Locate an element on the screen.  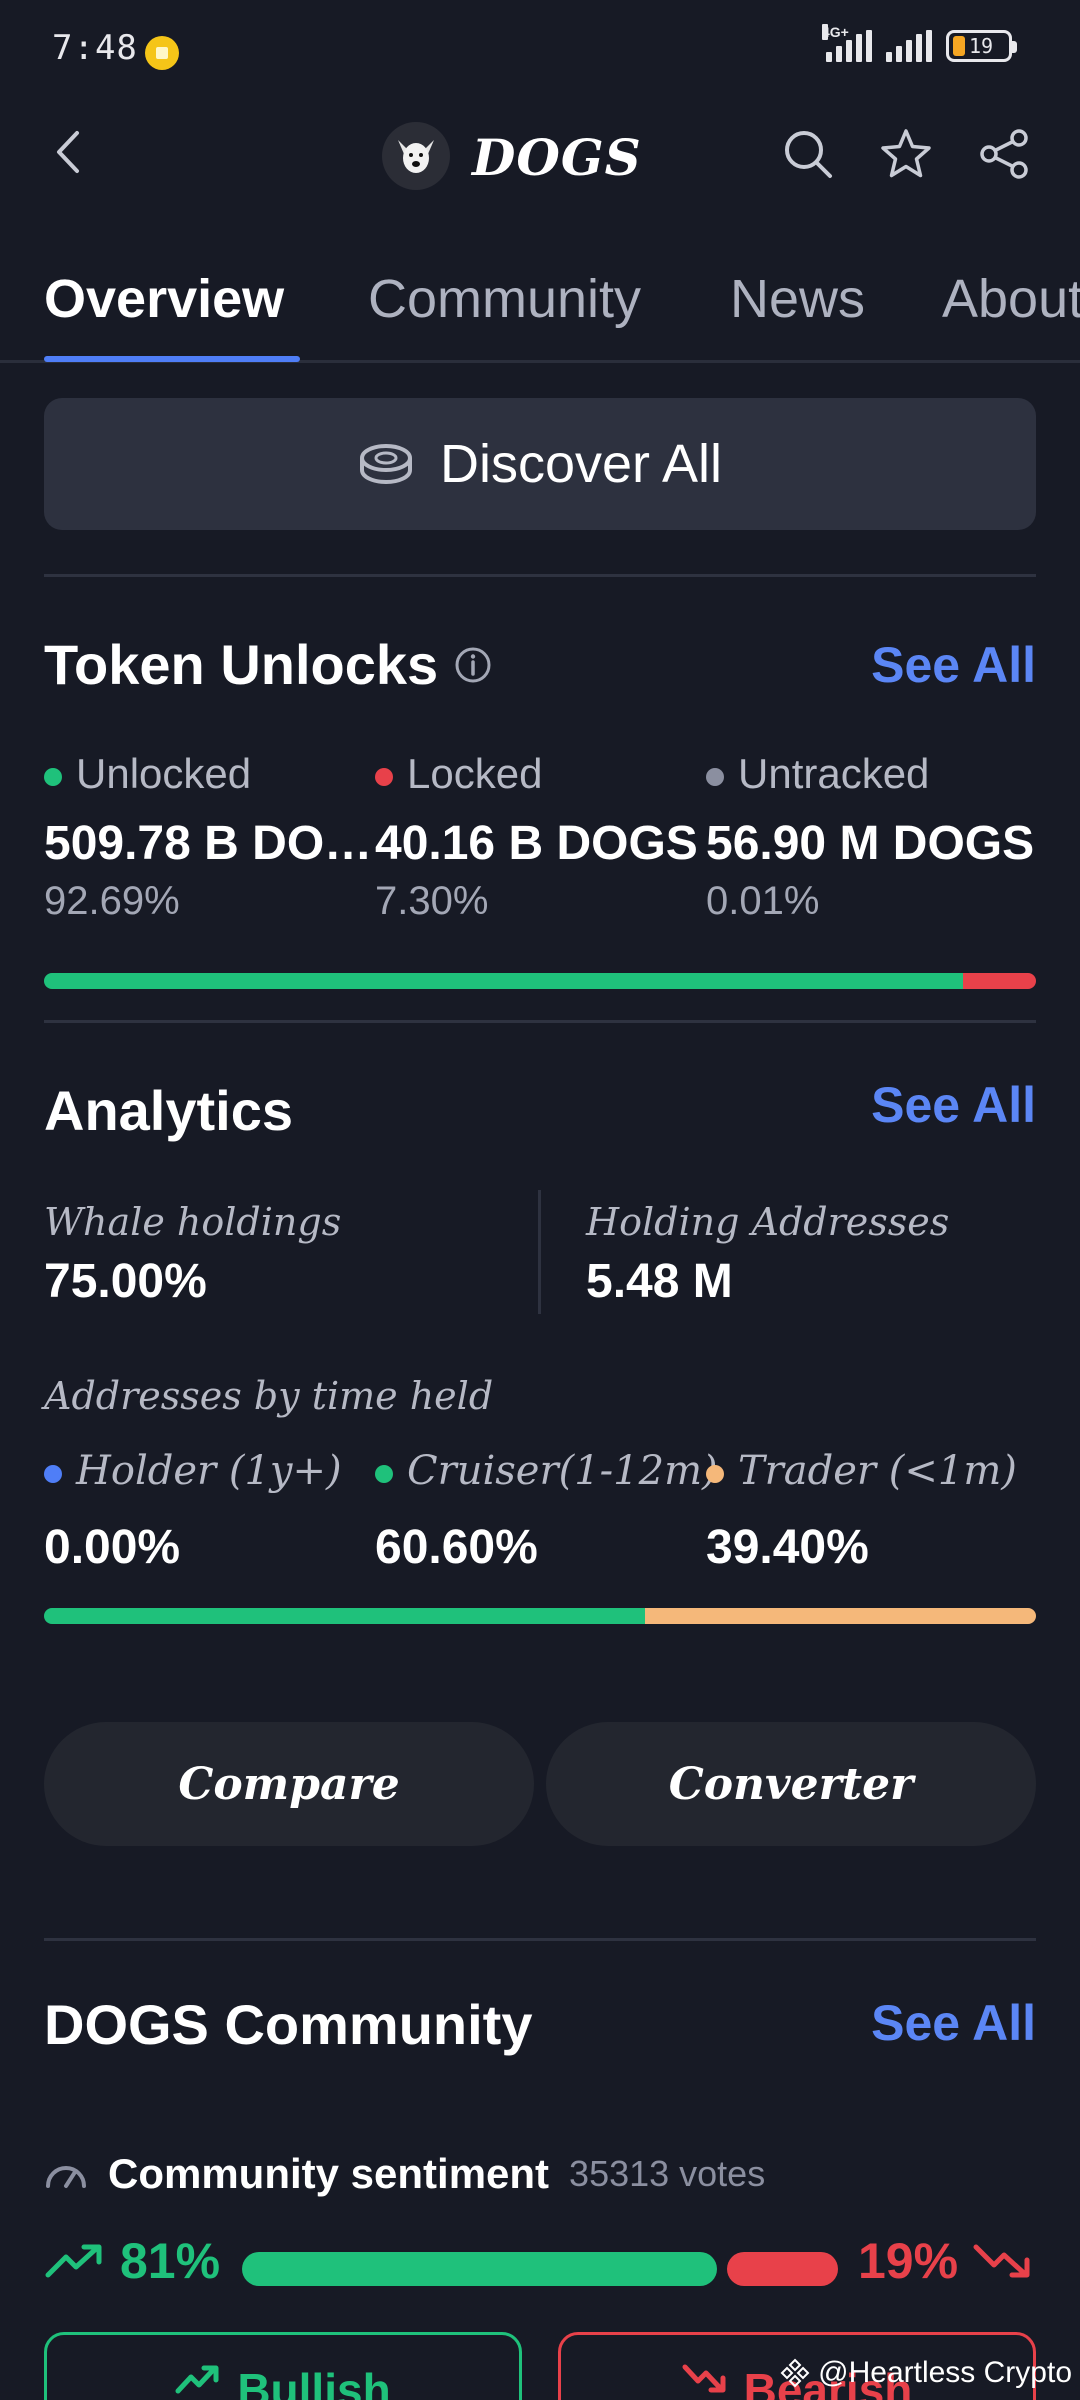
locked-segment is located at coordinates (999, 981).